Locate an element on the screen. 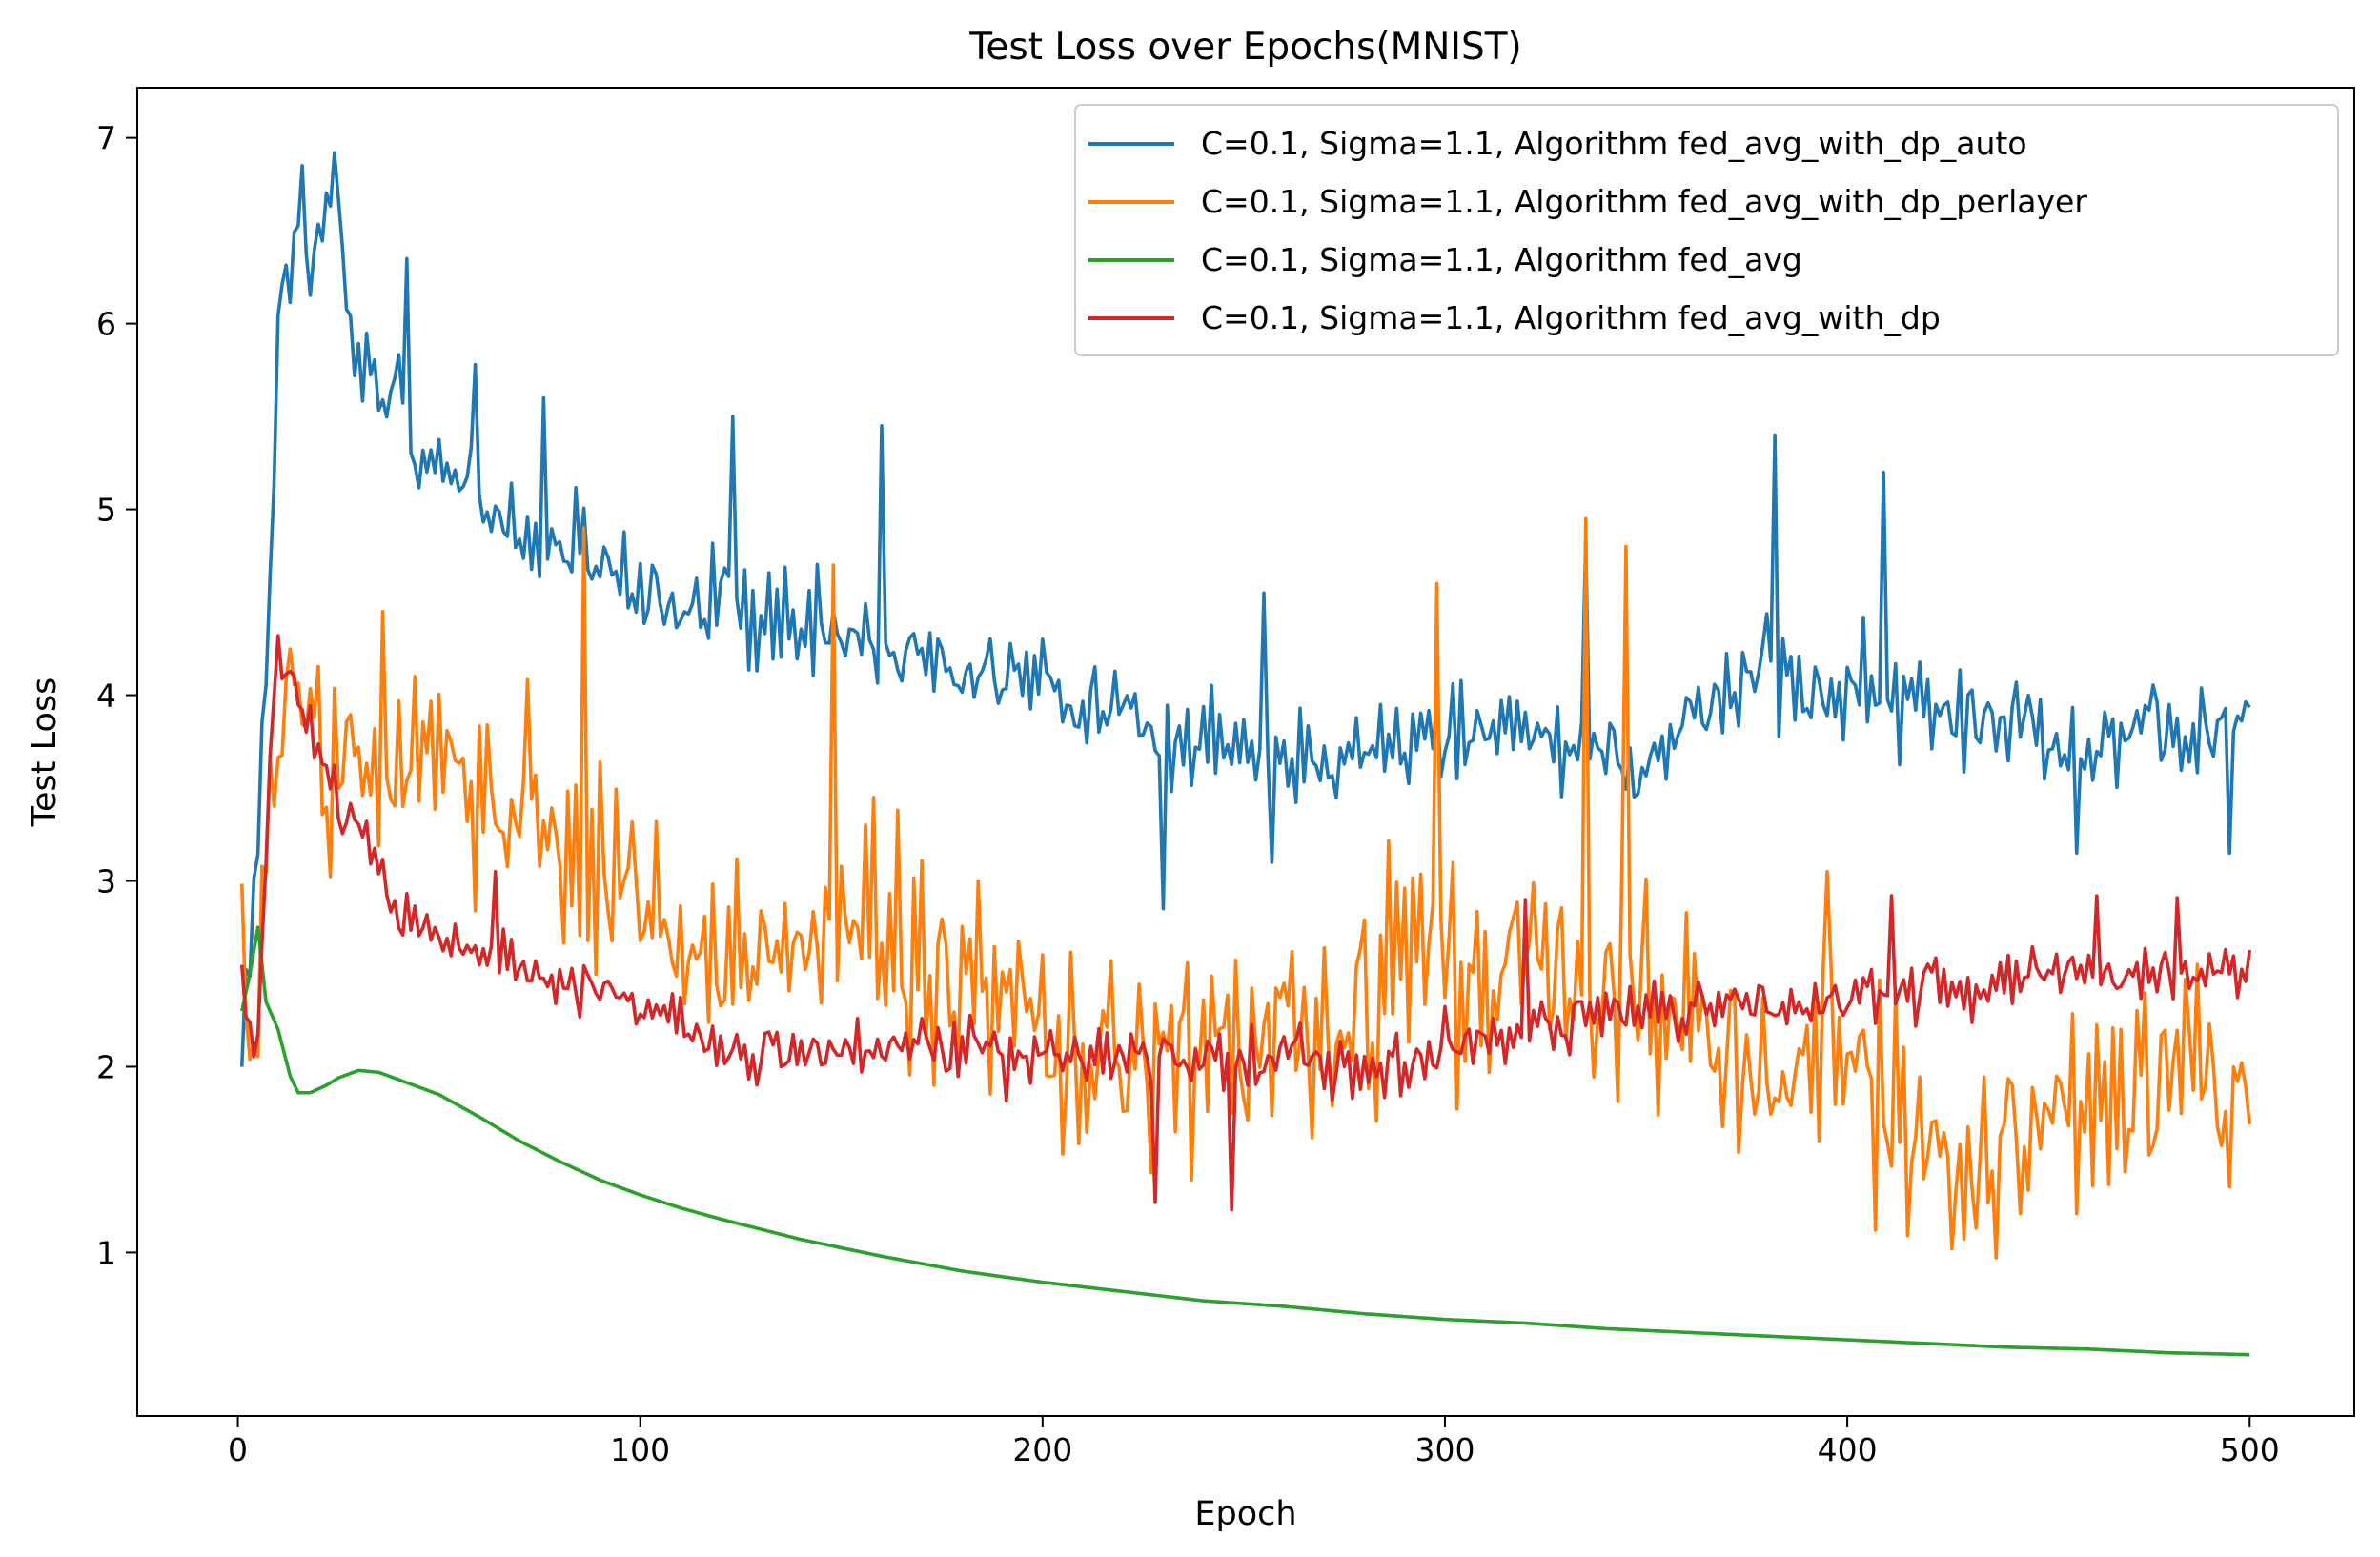 The image size is (2380, 1557). legend-label: C=0.1, Sigma=1.1, Algorithm fed_avg is located at coordinates (1501, 259).